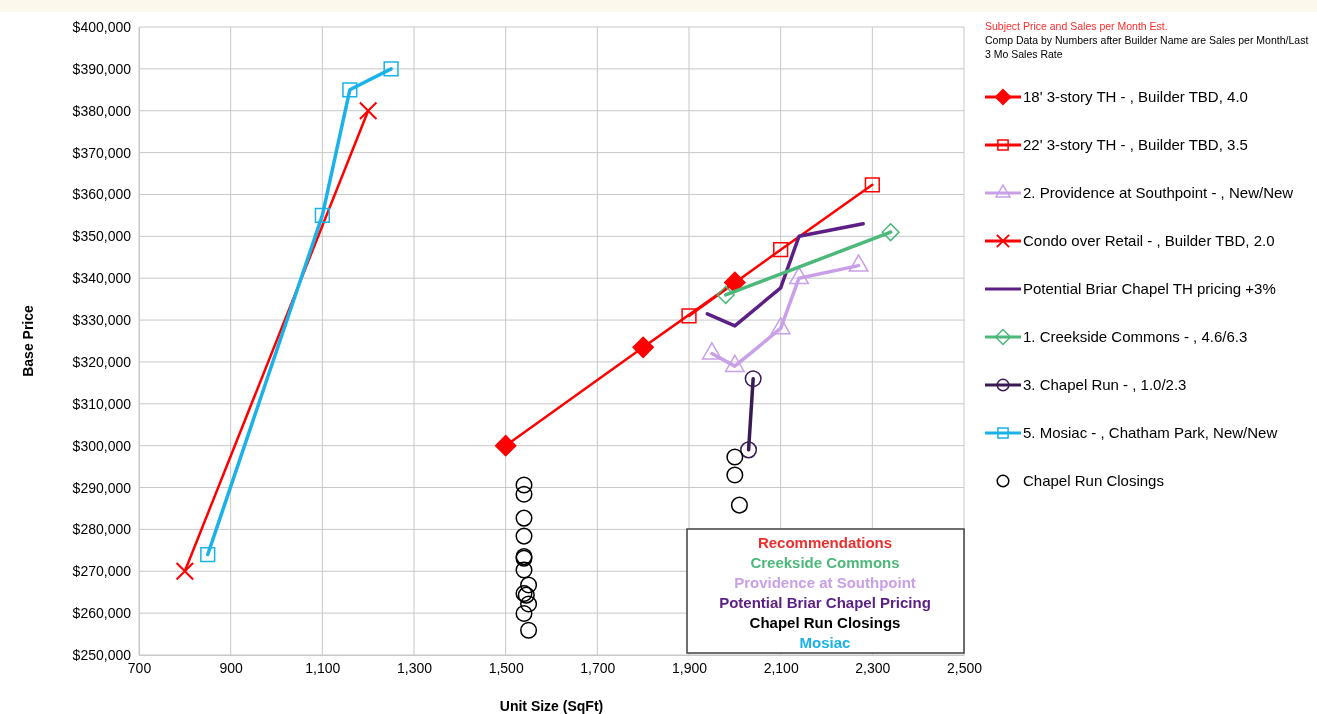  What do you see at coordinates (1150, 432) in the screenshot?
I see `legend-label: 5. Mosiac - , Chatham Park, New/New` at bounding box center [1150, 432].